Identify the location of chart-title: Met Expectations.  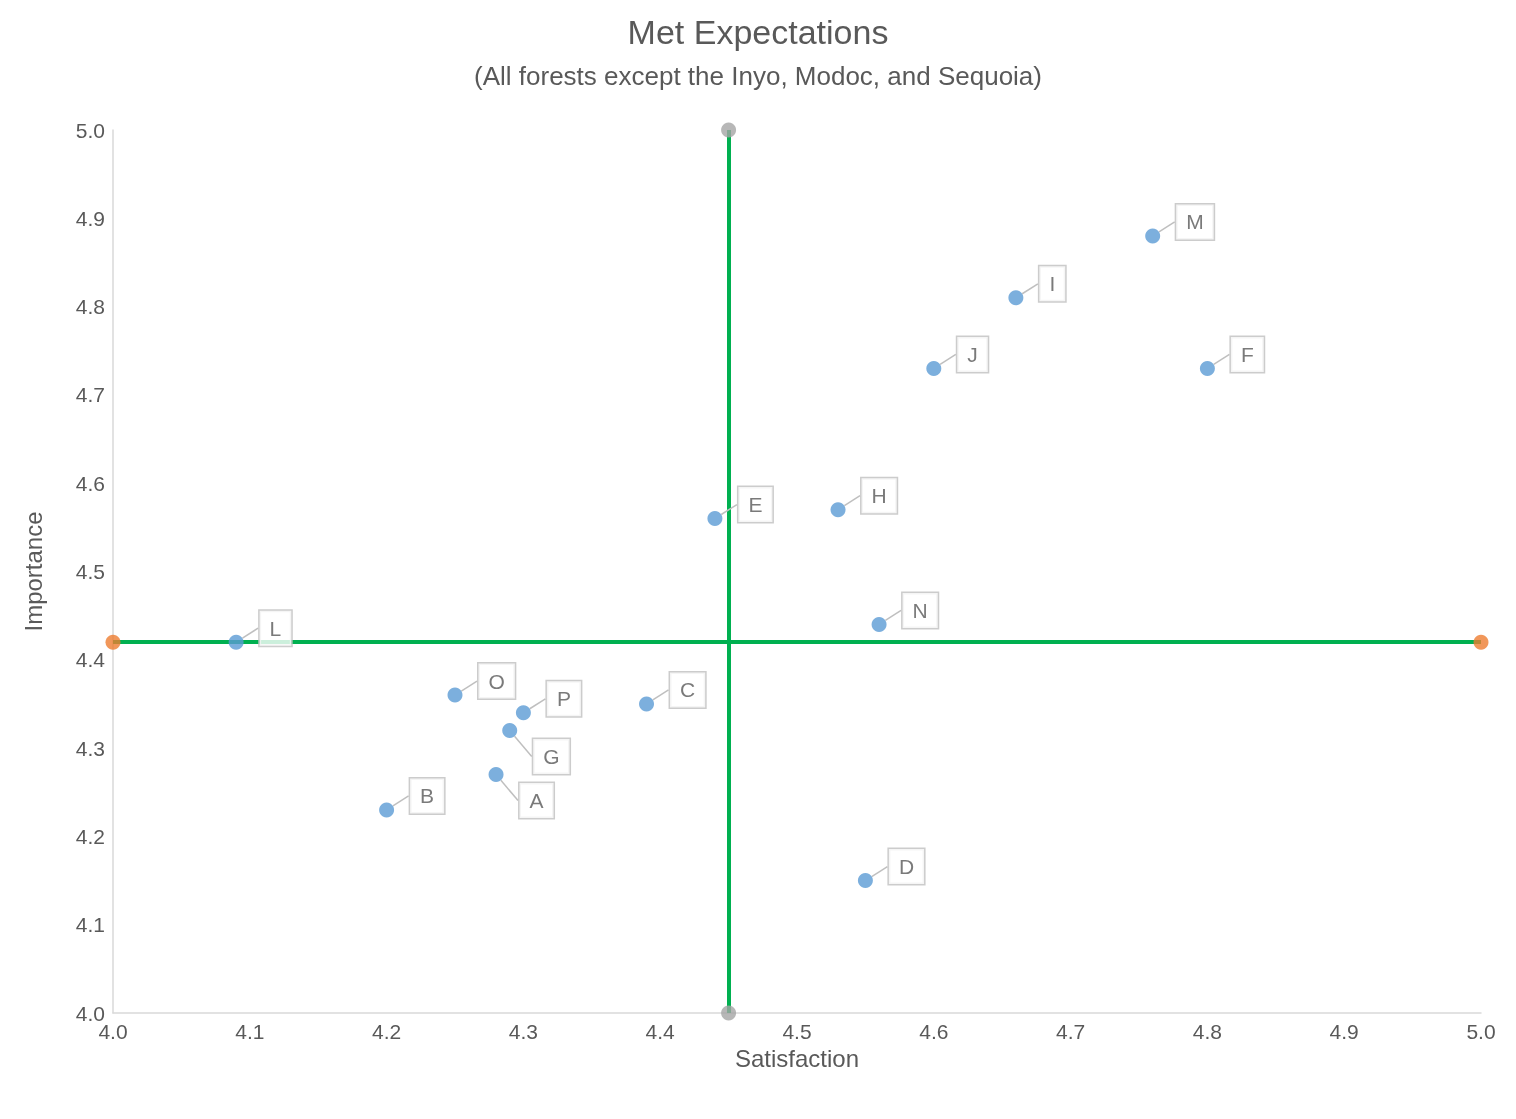
(758, 32).